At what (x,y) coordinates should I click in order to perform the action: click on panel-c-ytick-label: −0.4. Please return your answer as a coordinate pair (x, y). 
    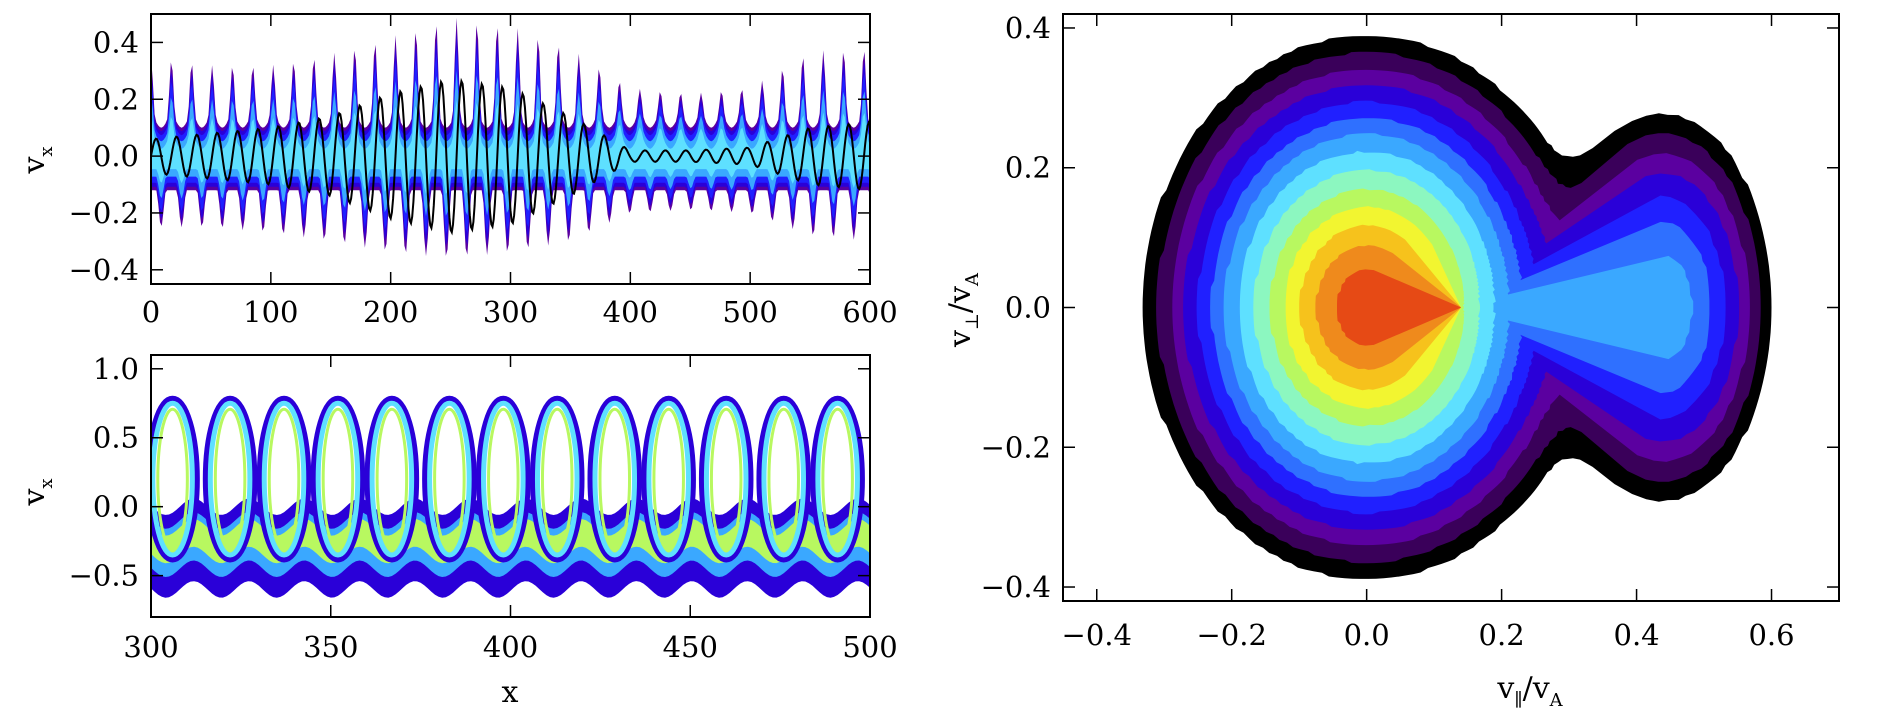
    Looking at the image, I should click on (1016, 587).